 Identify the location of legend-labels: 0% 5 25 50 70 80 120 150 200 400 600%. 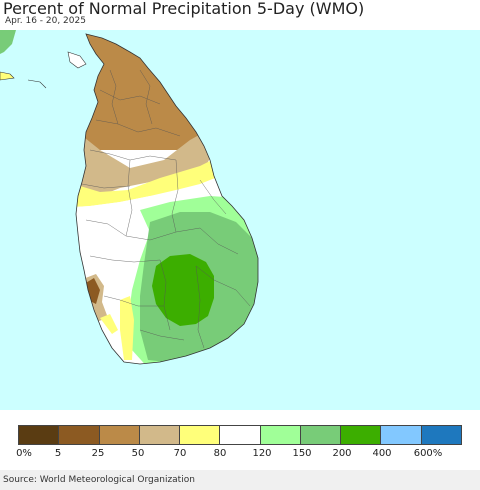
(240, 455).